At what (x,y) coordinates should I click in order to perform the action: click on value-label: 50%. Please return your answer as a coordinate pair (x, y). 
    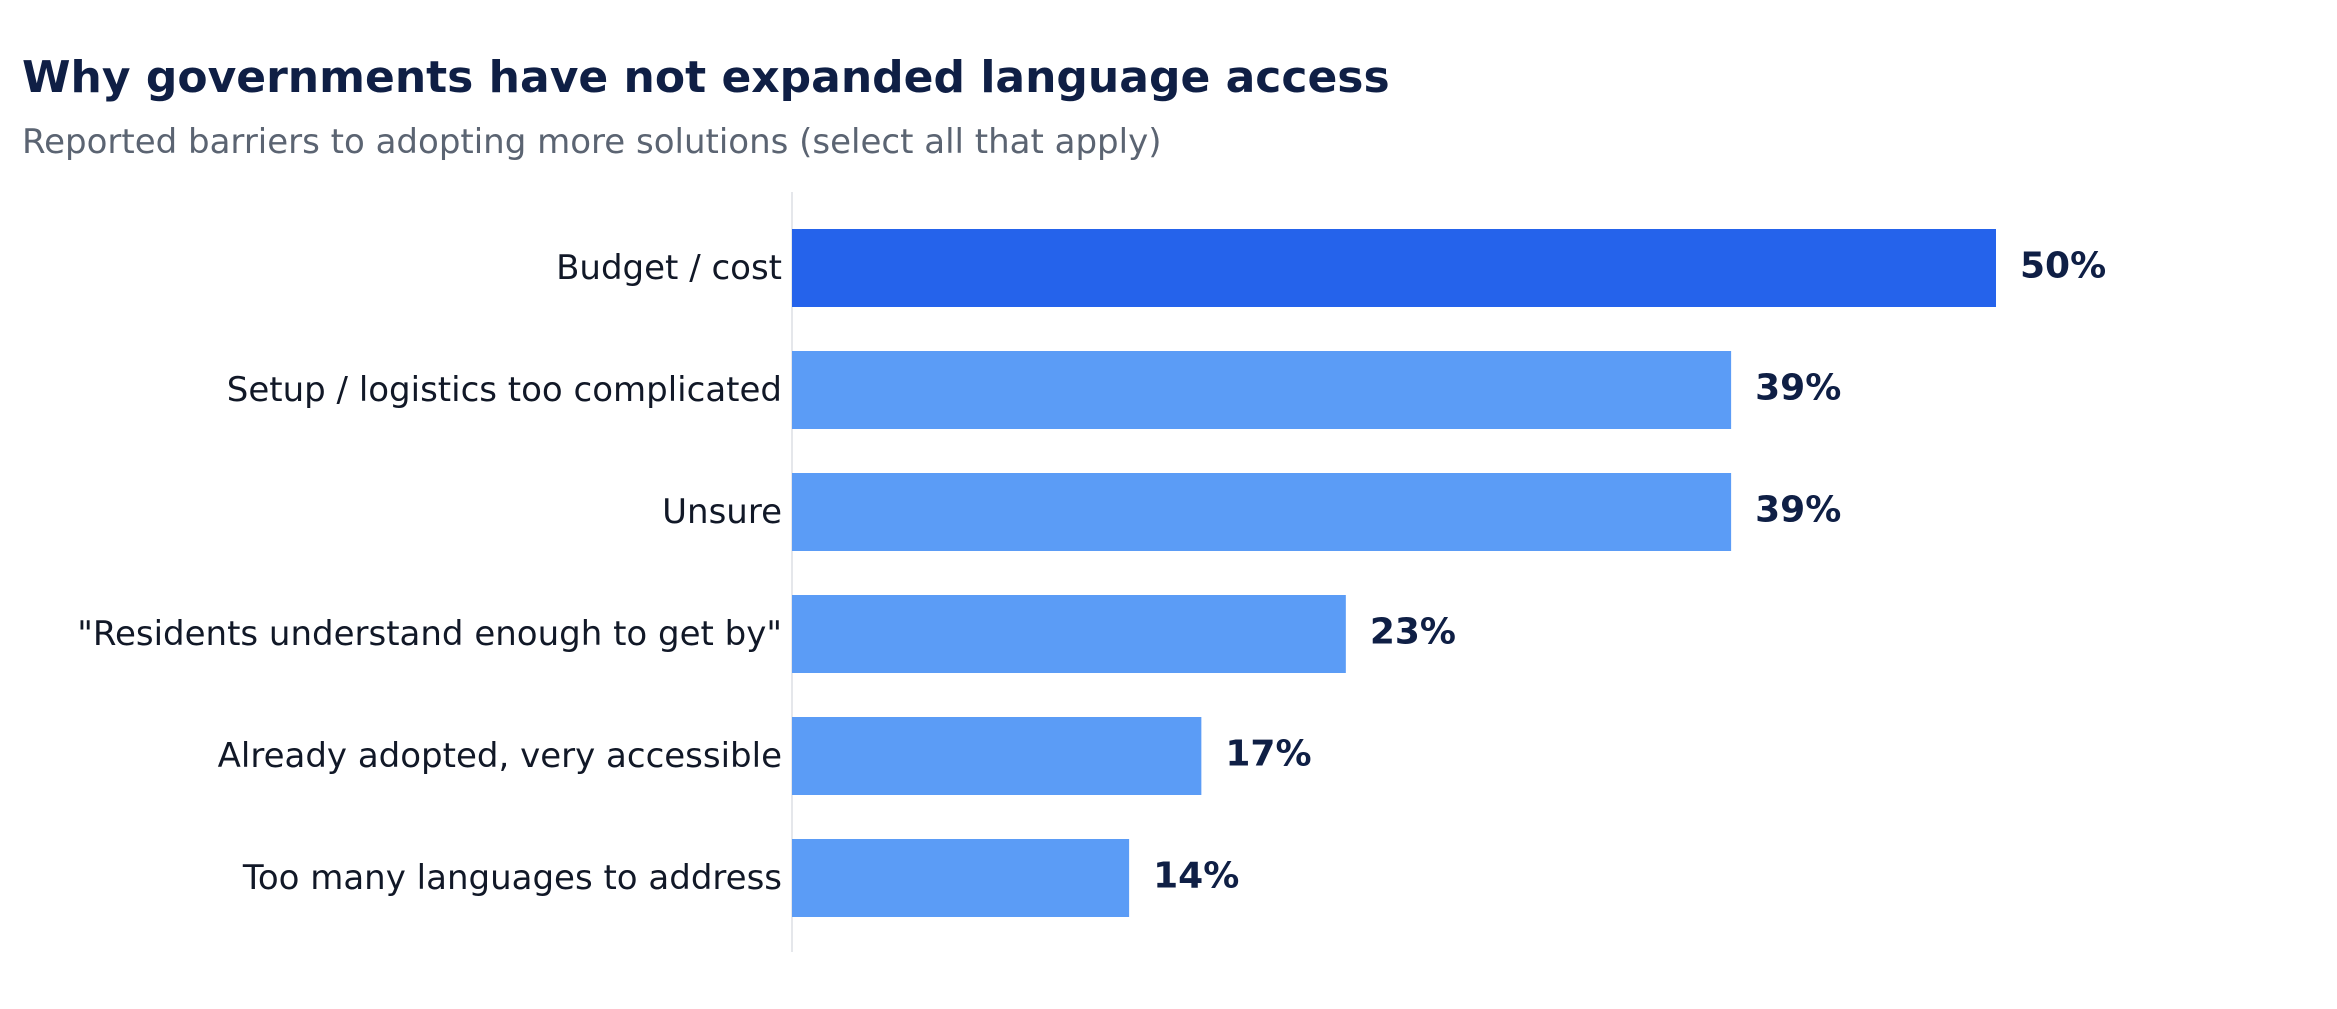
    Looking at the image, I should click on (2063, 266).